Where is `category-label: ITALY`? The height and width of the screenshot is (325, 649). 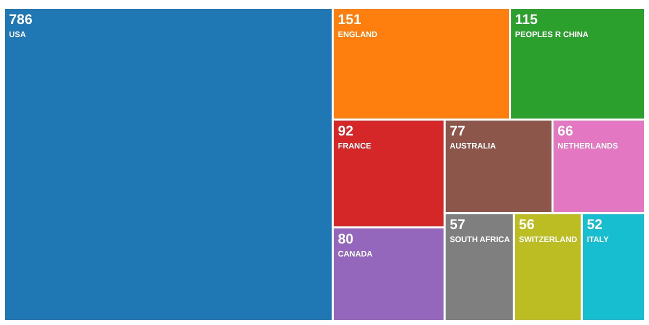
category-label: ITALY is located at coordinates (598, 239).